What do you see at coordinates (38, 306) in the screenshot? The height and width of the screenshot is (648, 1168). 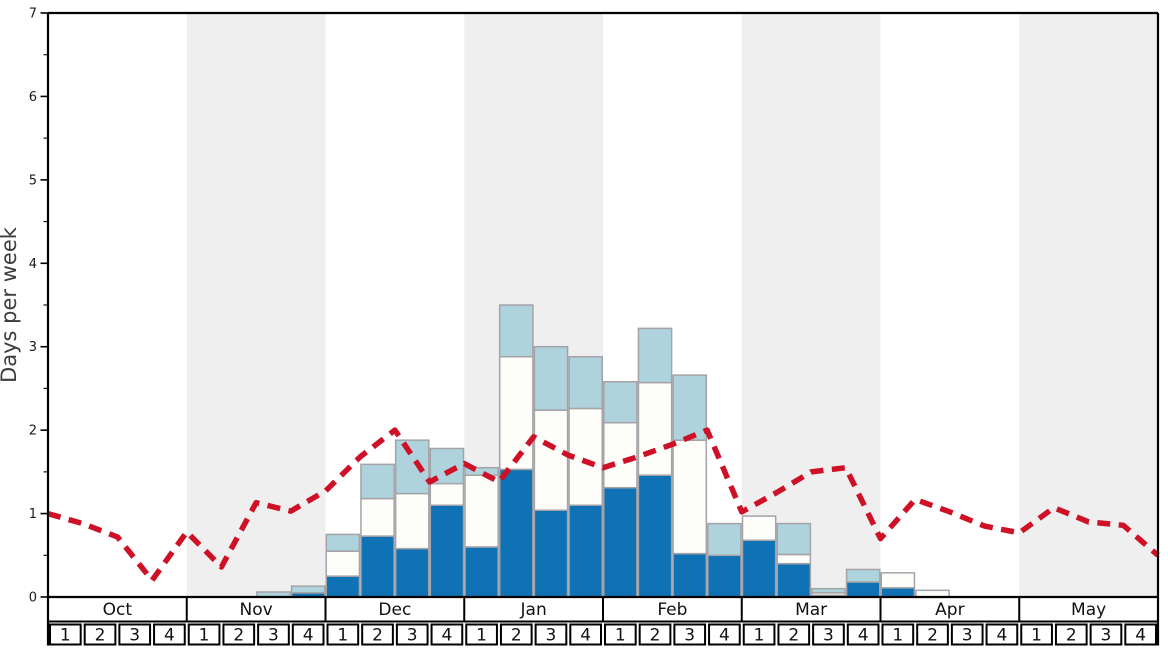 I see `y-axis-ticks: 0 1 2 3 4 5 6 7` at bounding box center [38, 306].